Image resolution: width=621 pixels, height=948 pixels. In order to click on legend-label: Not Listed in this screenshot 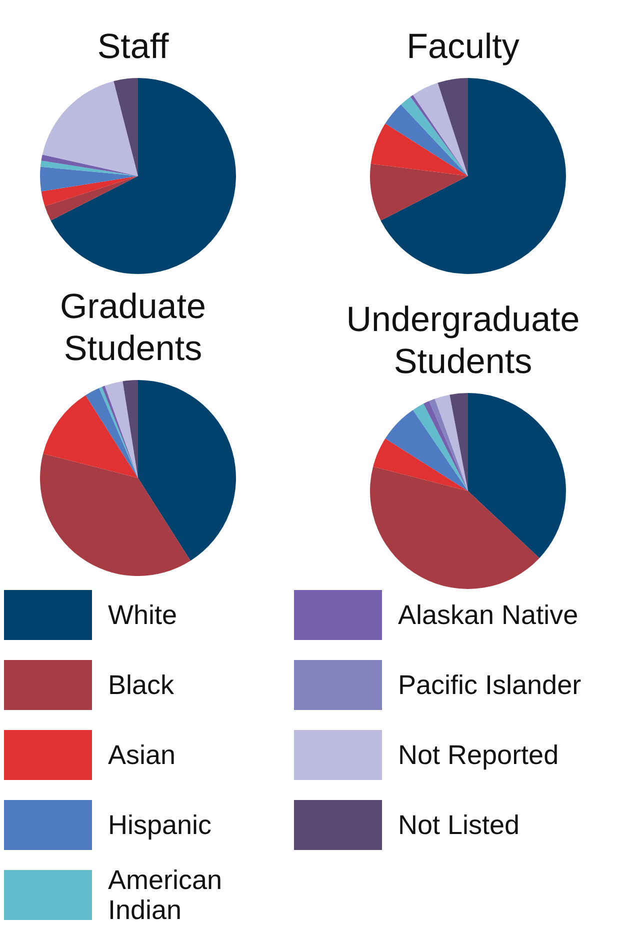, I will do `click(459, 825)`.